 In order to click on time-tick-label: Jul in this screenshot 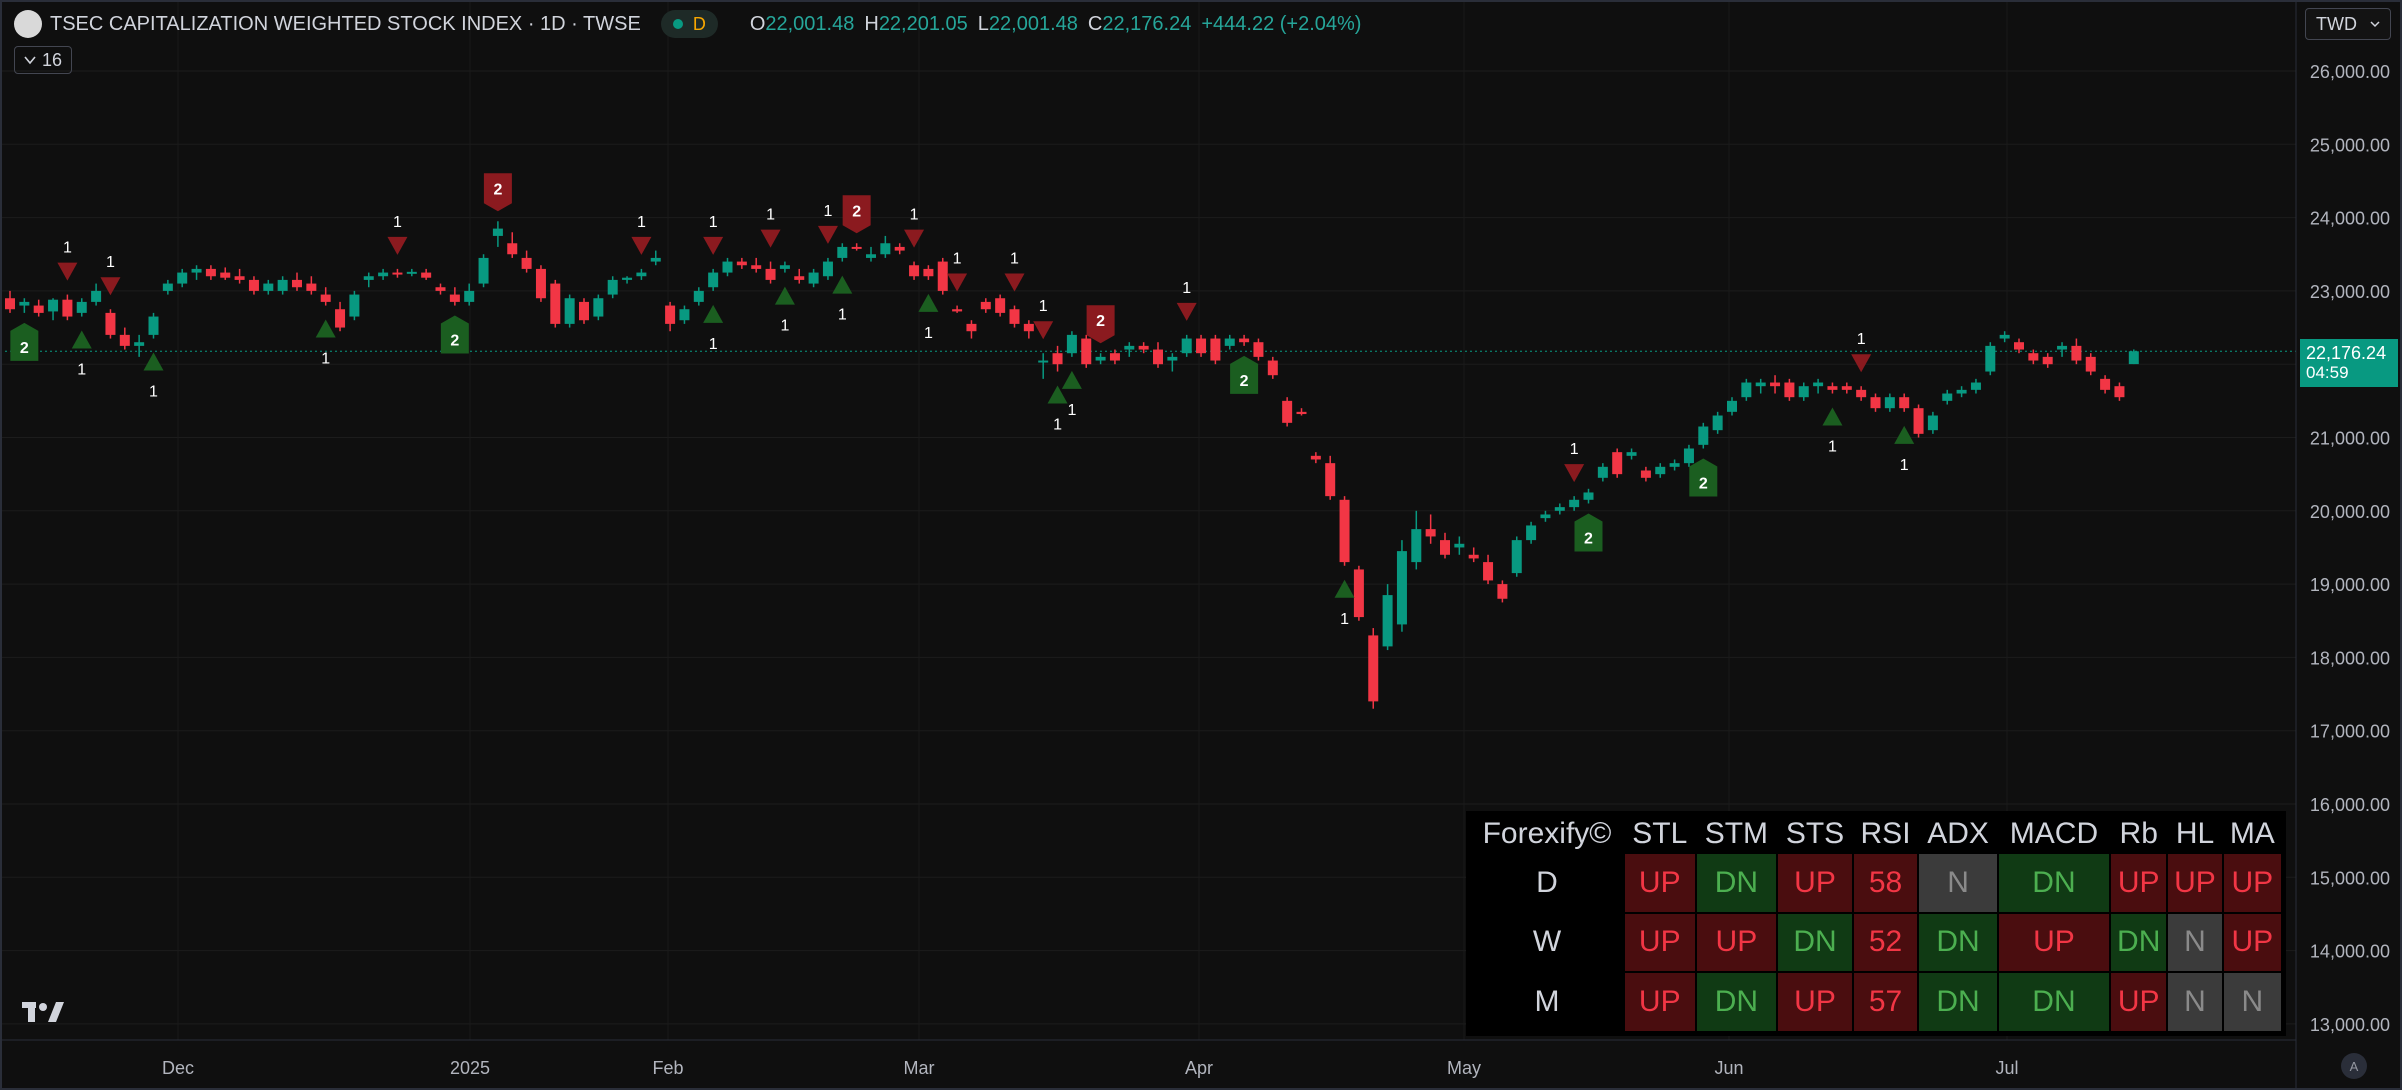, I will do `click(2006, 1068)`.